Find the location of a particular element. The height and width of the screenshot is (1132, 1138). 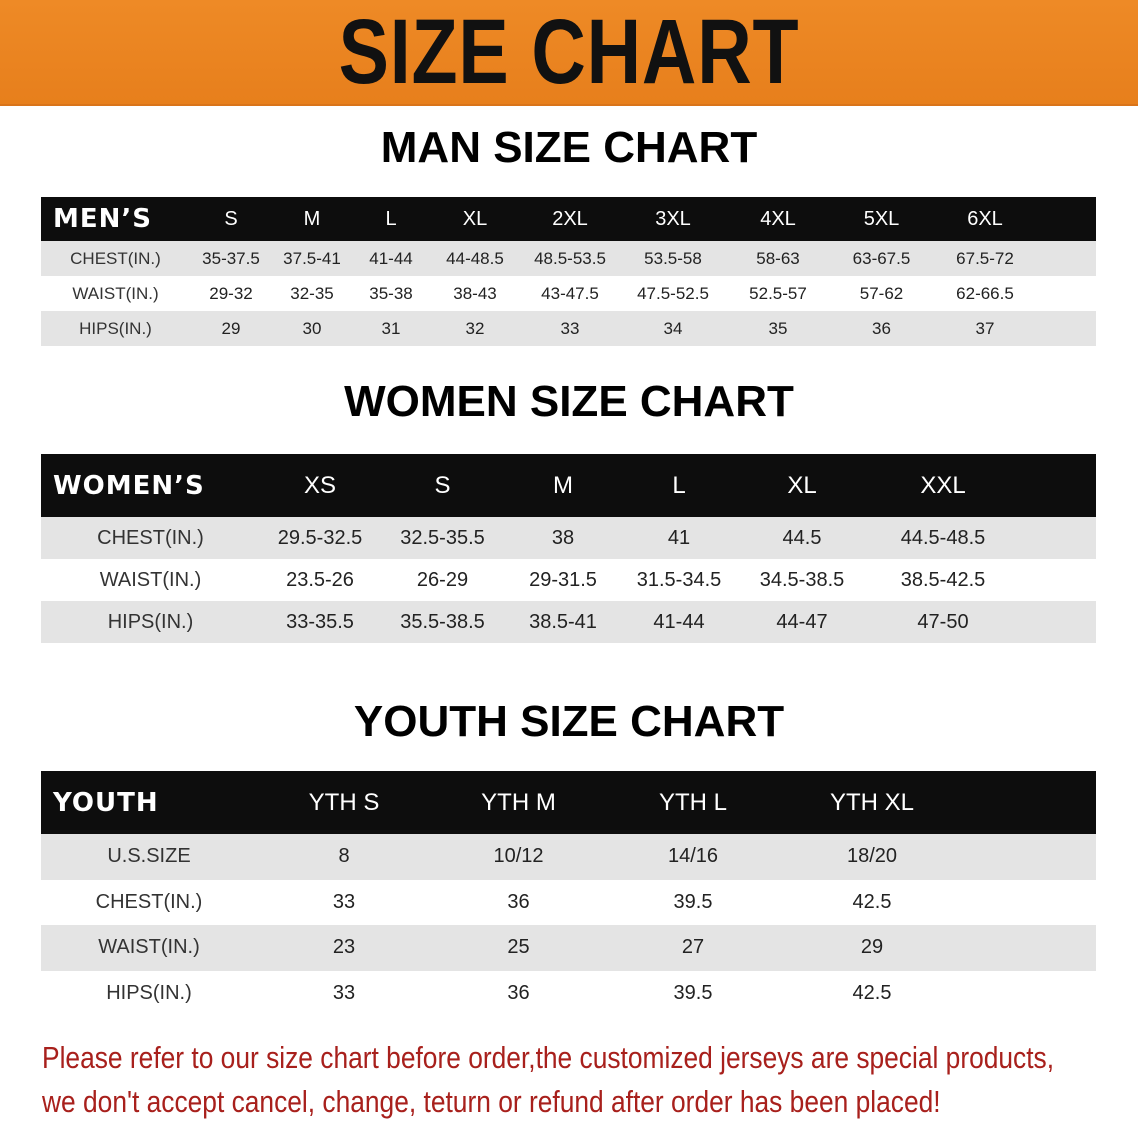

measurement-value: 10/12 is located at coordinates (518, 856).